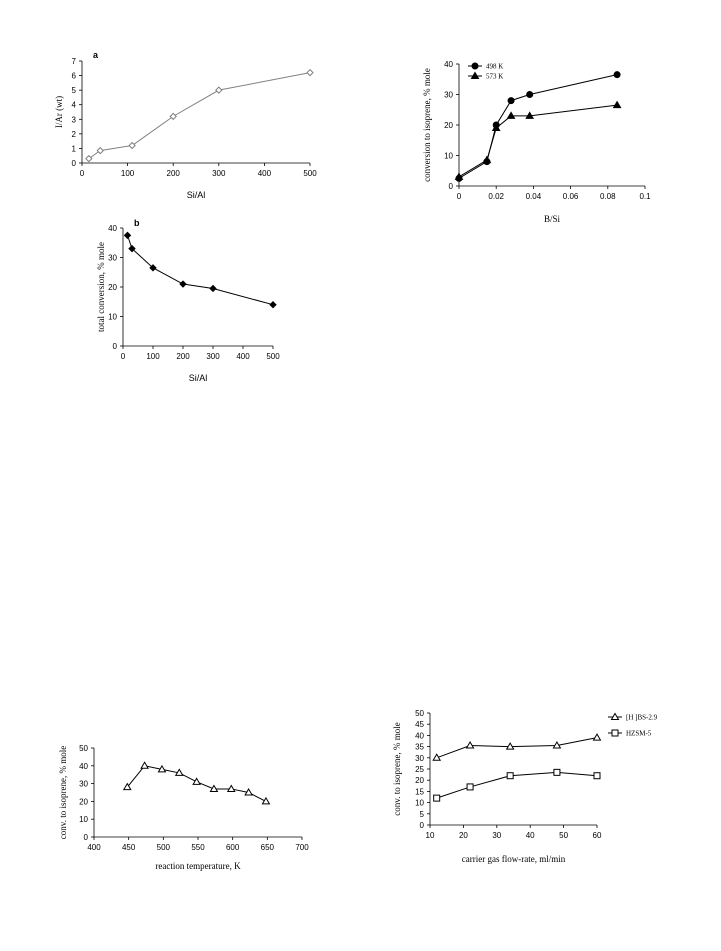  I want to click on x-tick-label: 0.1, so click(645, 196).